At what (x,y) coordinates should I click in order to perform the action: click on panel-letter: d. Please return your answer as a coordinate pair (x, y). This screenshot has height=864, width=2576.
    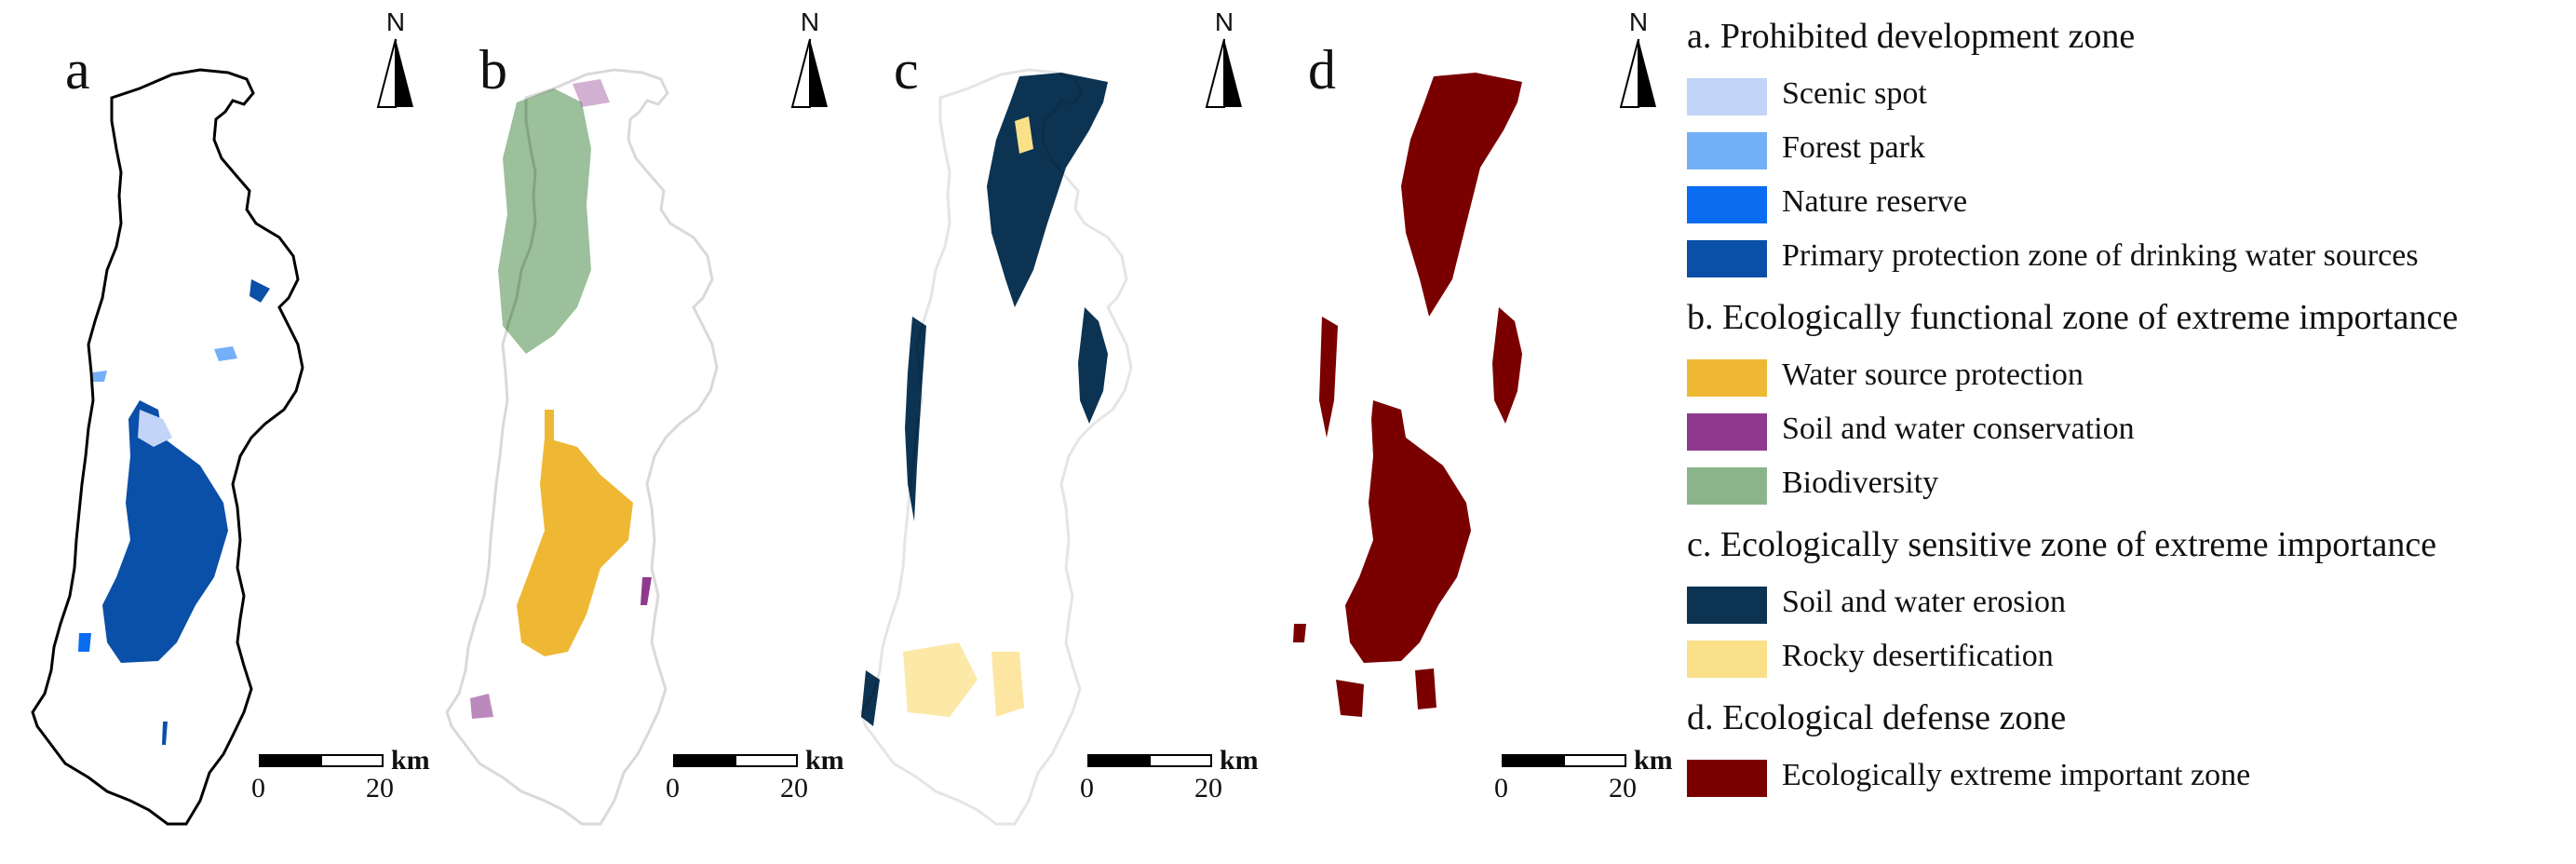
    Looking at the image, I should click on (1322, 70).